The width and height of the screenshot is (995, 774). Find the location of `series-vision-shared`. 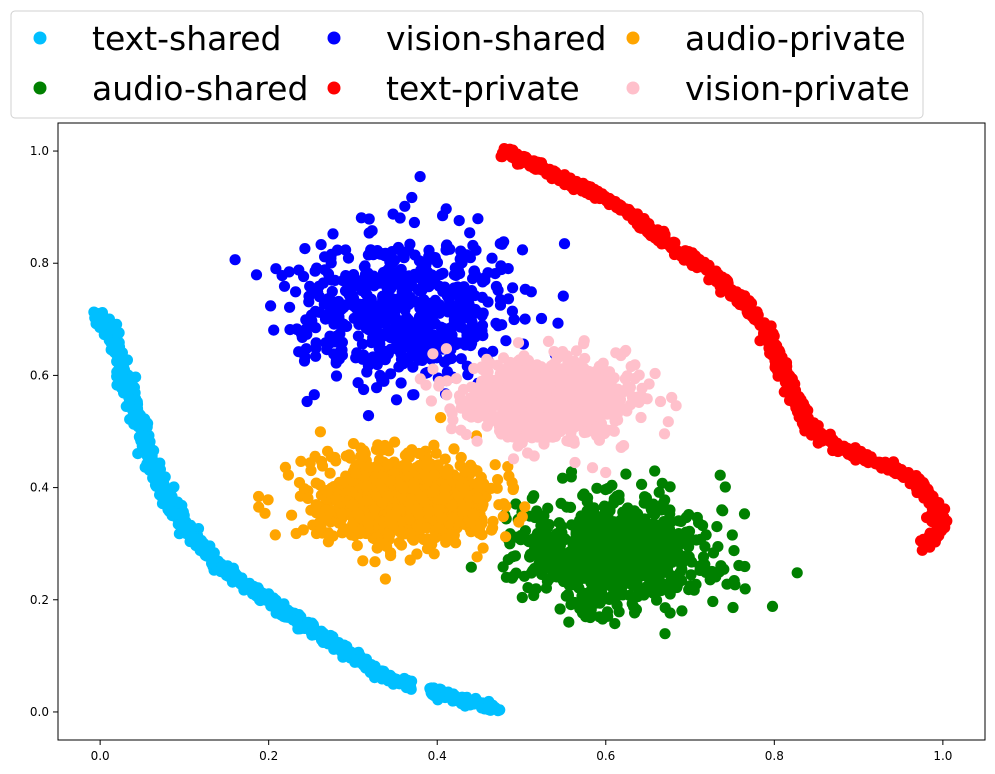

series-vision-shared is located at coordinates (411, 296).